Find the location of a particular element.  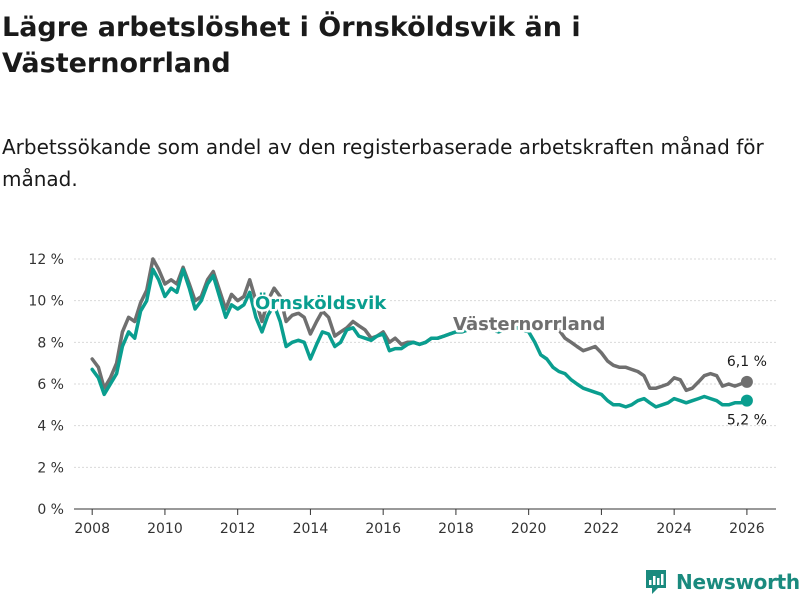

bar-chart-logo-icon is located at coordinates (656, 582).